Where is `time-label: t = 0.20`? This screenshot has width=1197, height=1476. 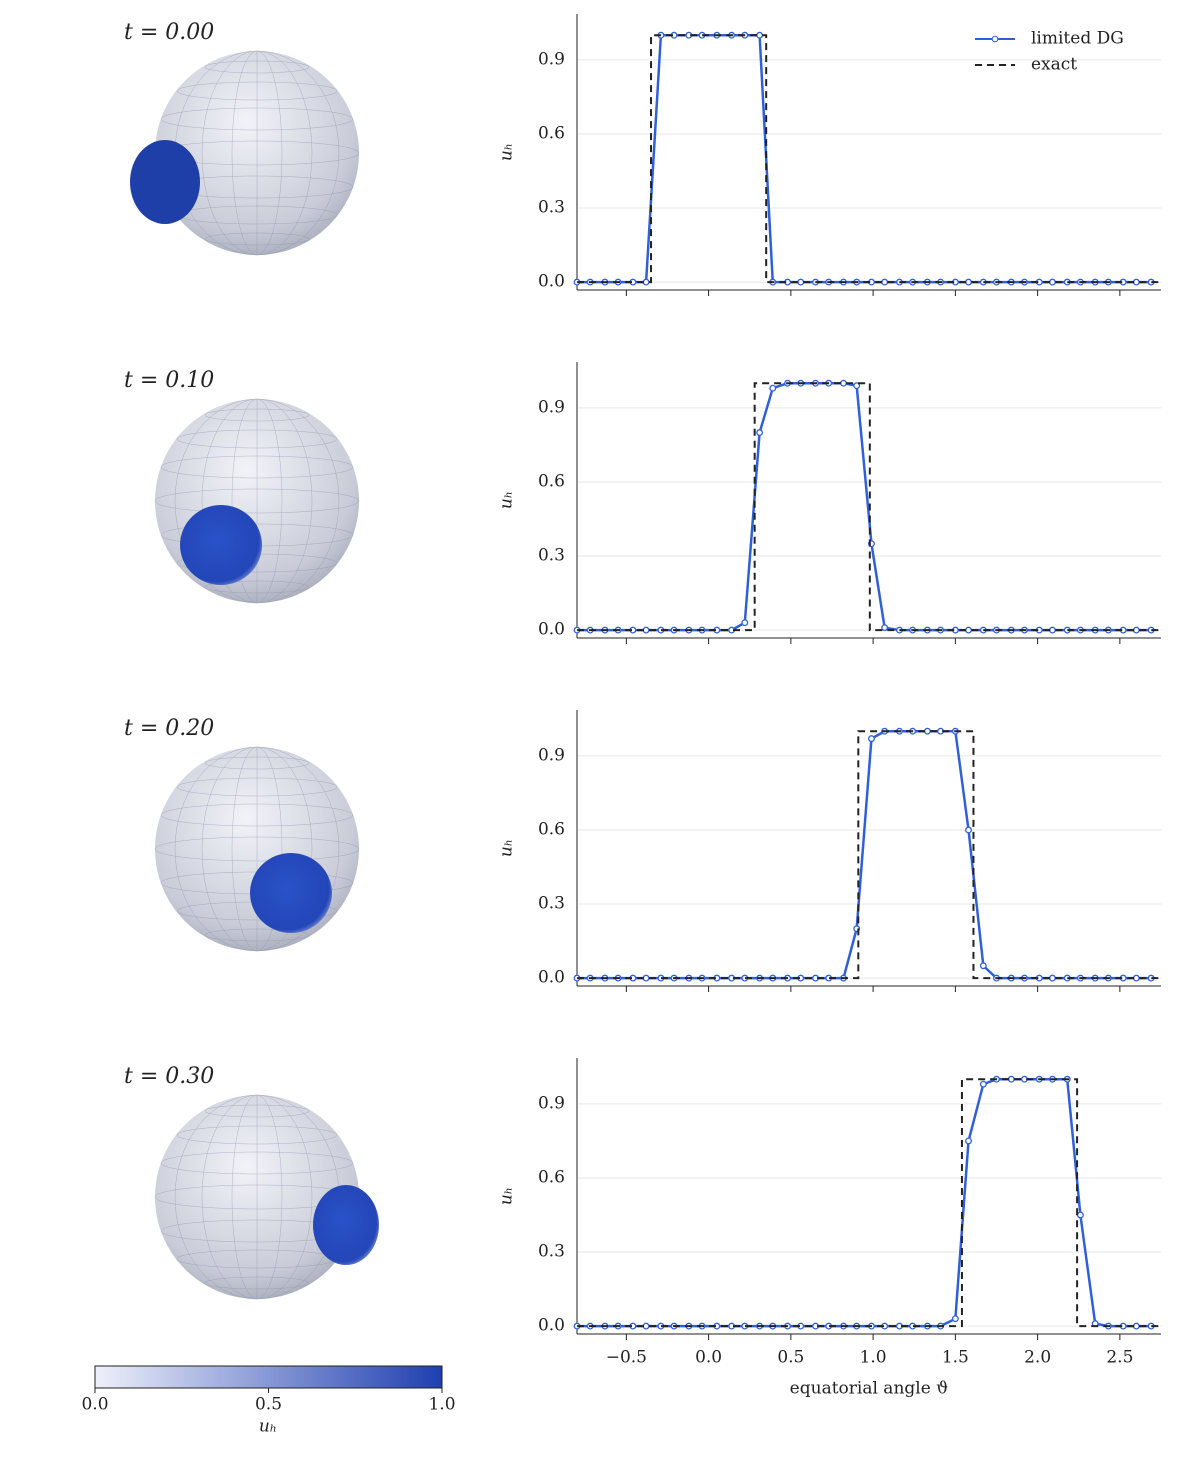 time-label: t = 0.20 is located at coordinates (169, 728).